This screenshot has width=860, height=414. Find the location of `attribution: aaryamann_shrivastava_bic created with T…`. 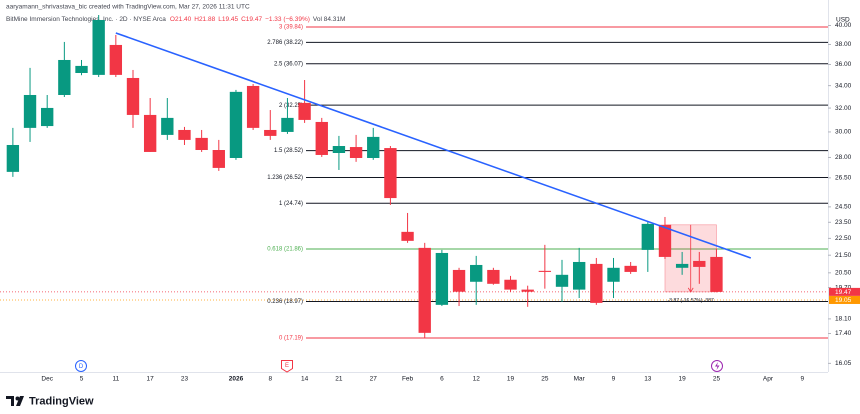

attribution: aaryamann_shrivastava_bic created with T… is located at coordinates (128, 7).